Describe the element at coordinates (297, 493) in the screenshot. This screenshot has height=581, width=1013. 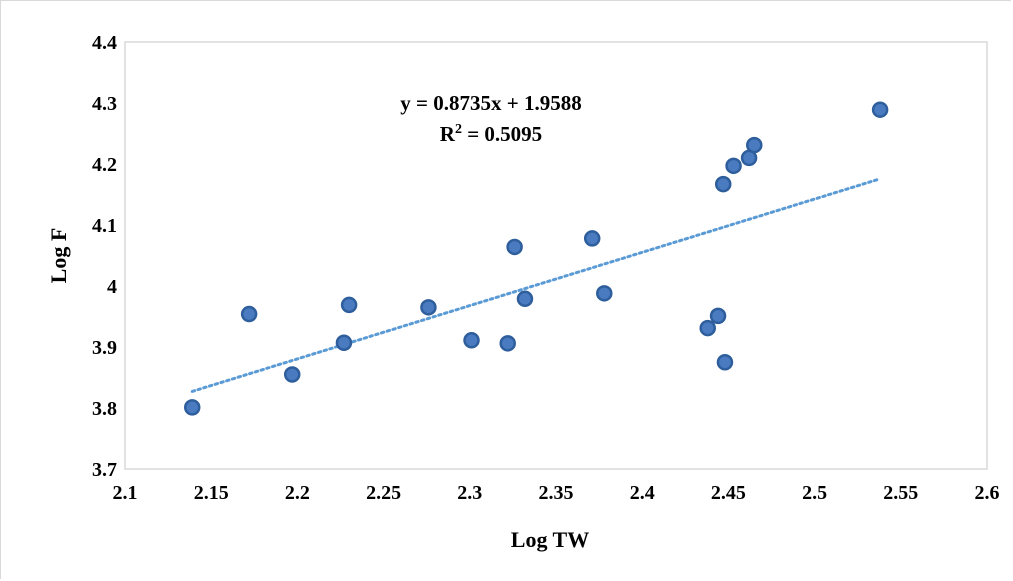
I see `x-tick-label: 2.2` at that location.